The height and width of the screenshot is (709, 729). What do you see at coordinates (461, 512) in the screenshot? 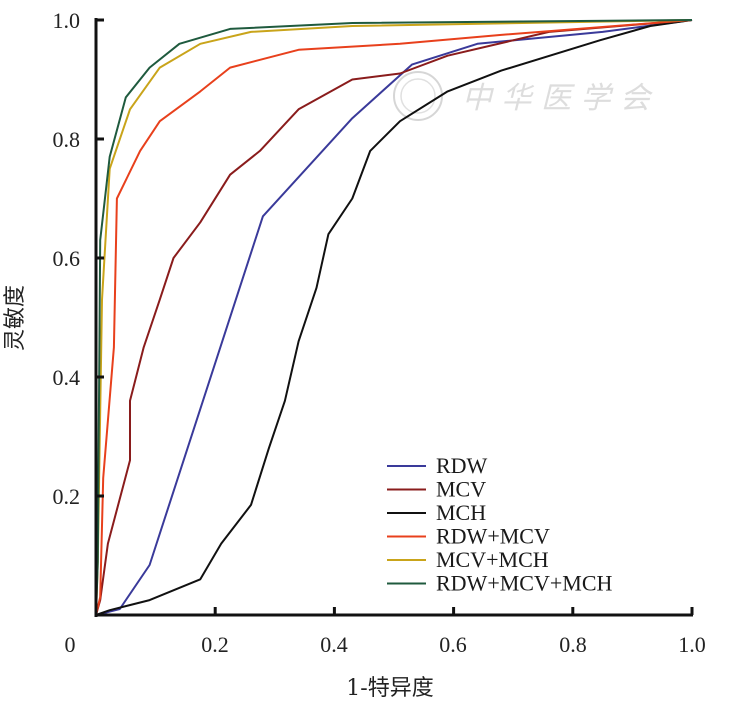
I see `legend-label: MCH` at bounding box center [461, 512].